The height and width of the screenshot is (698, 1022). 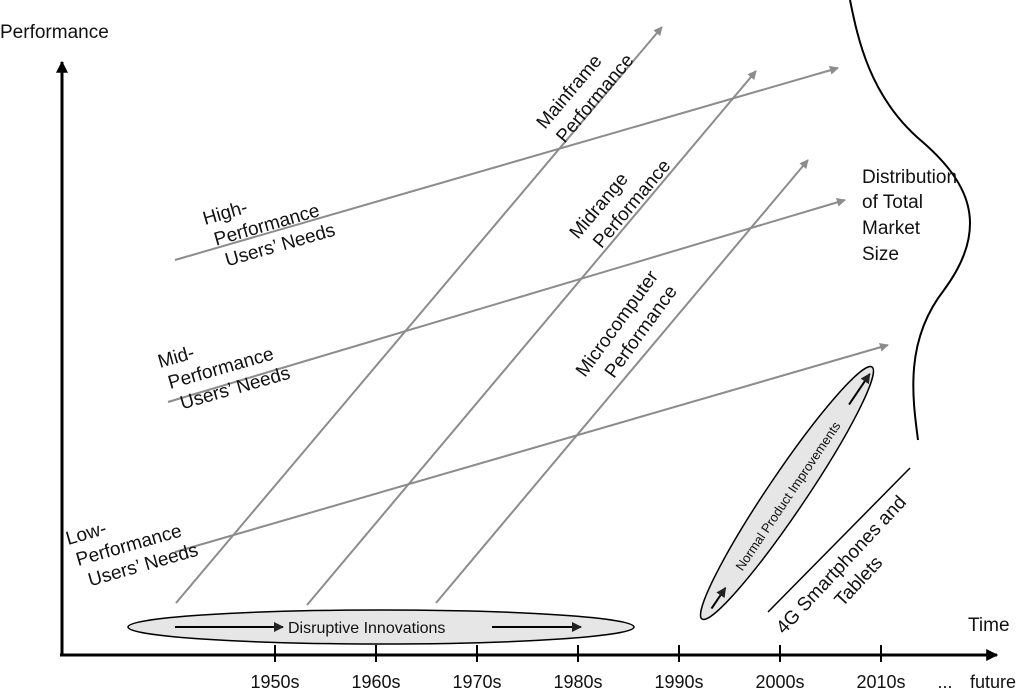 I want to click on tick-label-1960s: 1960s, so click(x=375, y=682).